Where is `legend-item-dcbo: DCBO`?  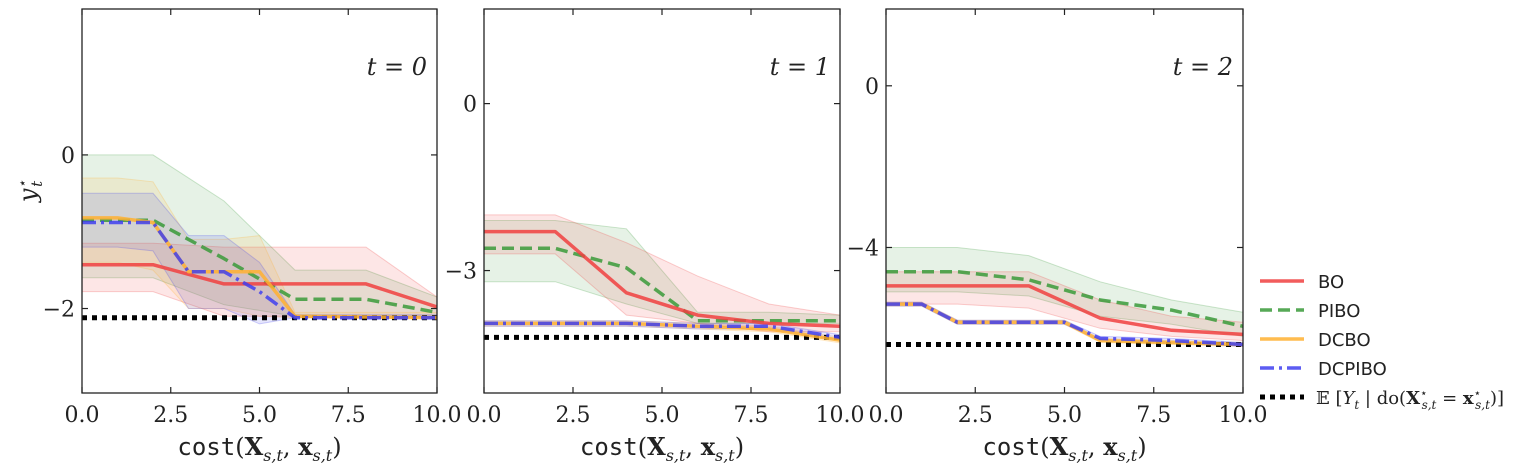 legend-item-dcbo: DCBO is located at coordinates (1315, 340).